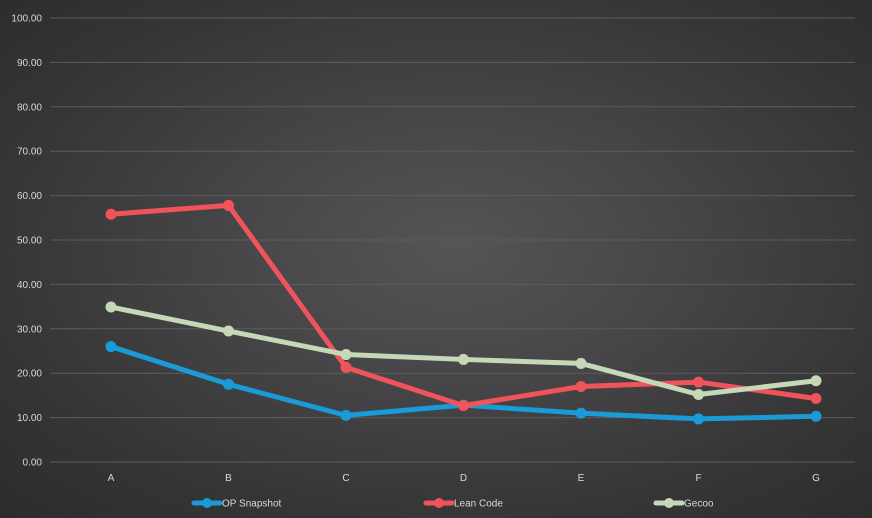 This screenshot has width=872, height=518. Describe the element at coordinates (478, 504) in the screenshot. I see `legend-label: Lean Code` at that location.